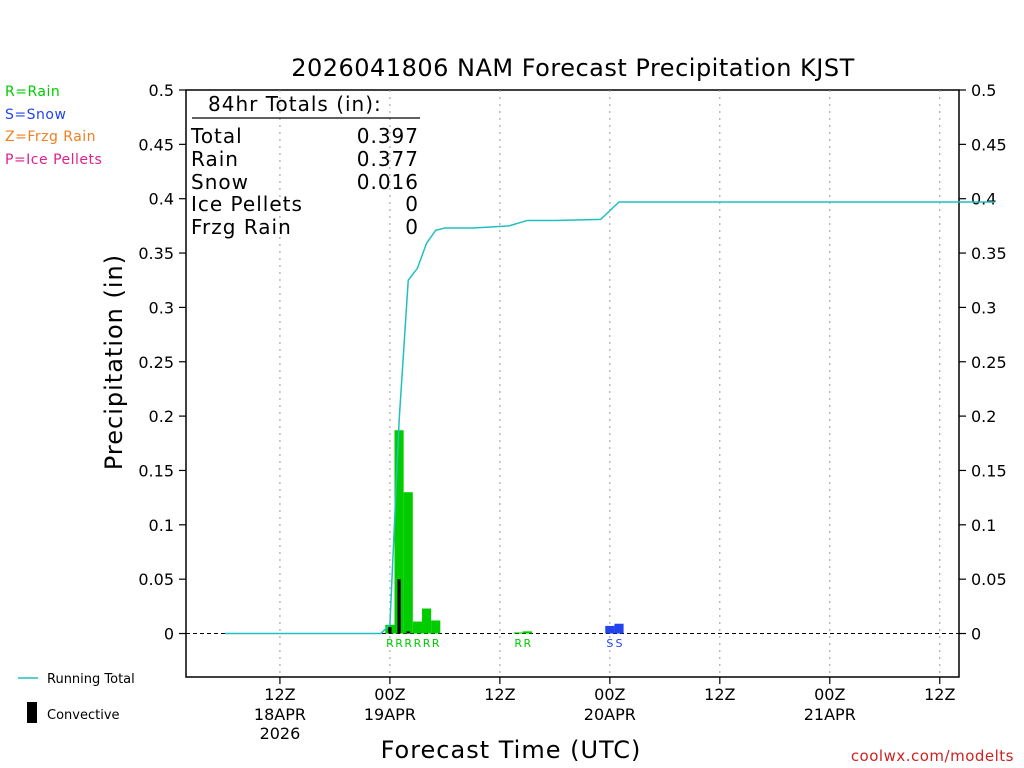  Describe the element at coordinates (247, 204) in the screenshot. I see `totals-label-ice-pellets: Ice Pellets` at that location.